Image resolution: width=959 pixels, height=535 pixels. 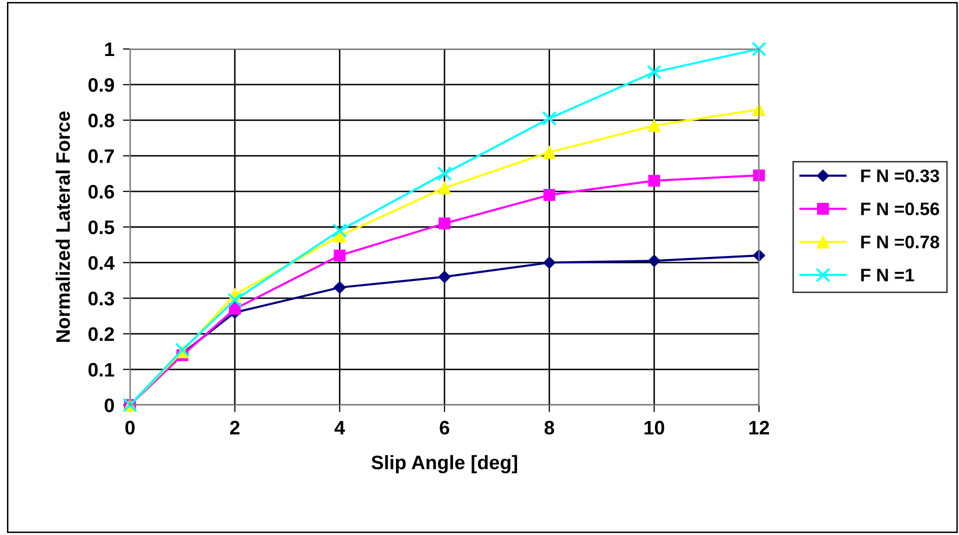 I want to click on x-tick-label: 4, so click(x=339, y=427).